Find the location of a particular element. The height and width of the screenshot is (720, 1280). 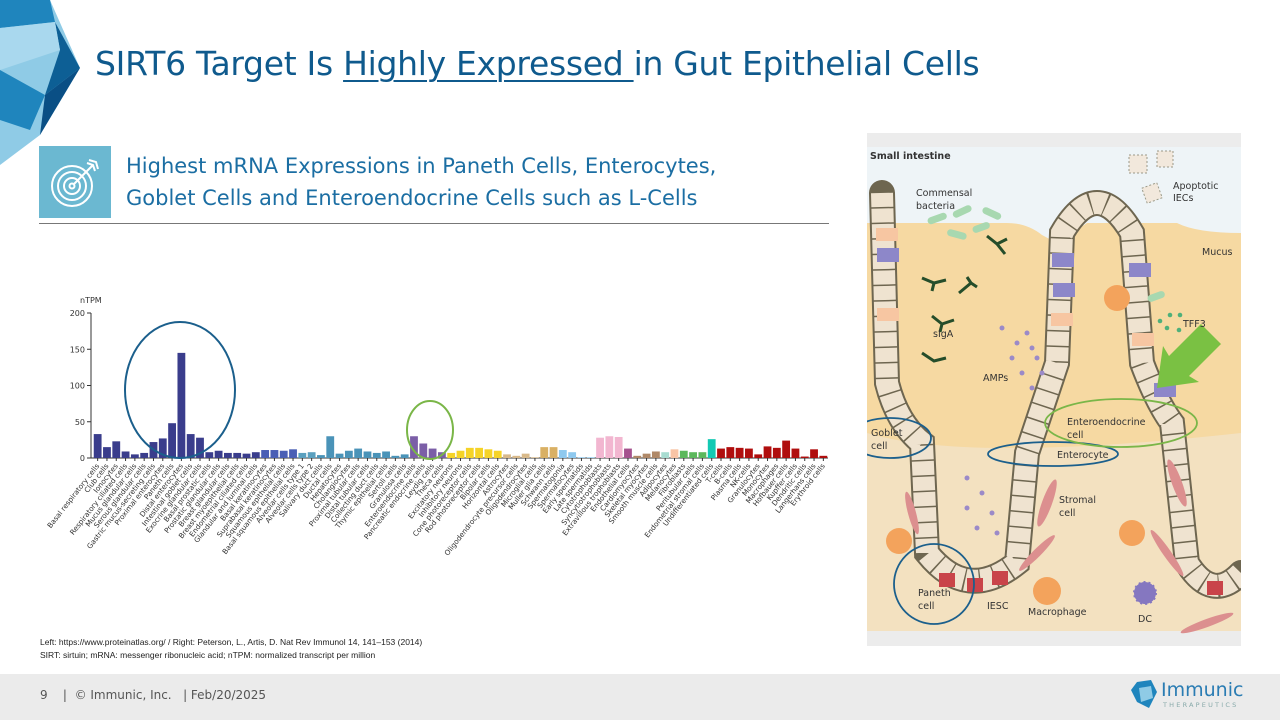

logo-subtitle: THERAPEUTICS is located at coordinates (1201, 705).